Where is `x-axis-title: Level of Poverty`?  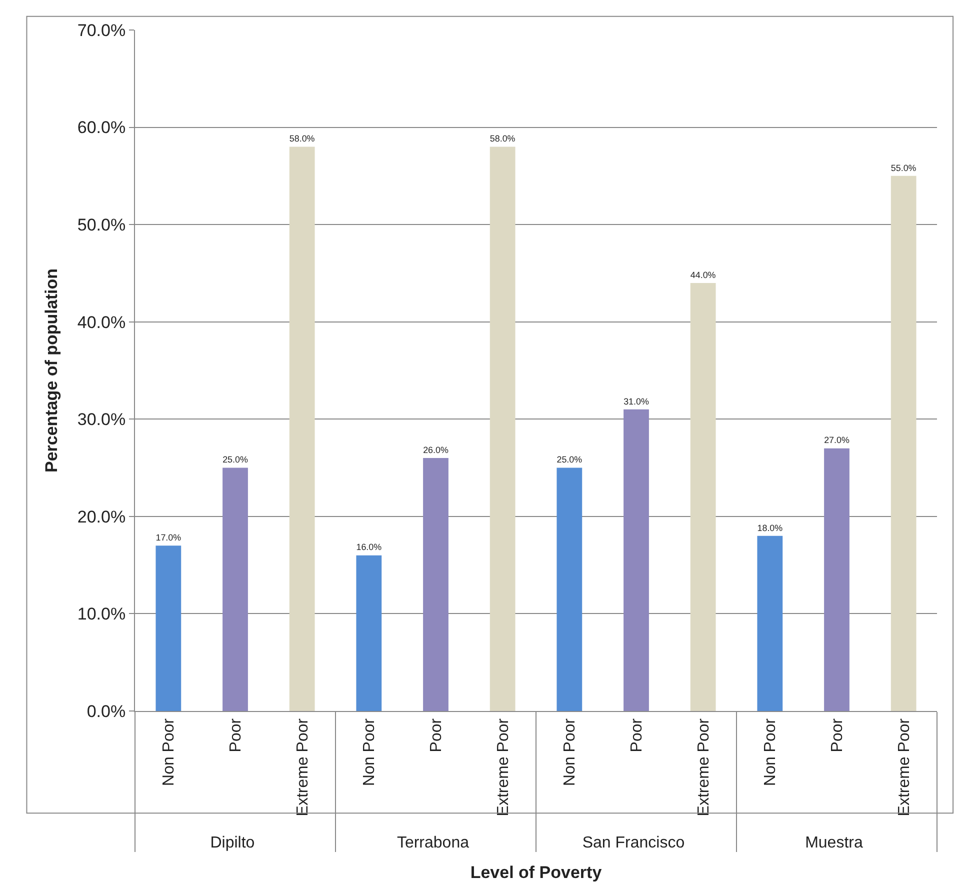 x-axis-title: Level of Poverty is located at coordinates (536, 872).